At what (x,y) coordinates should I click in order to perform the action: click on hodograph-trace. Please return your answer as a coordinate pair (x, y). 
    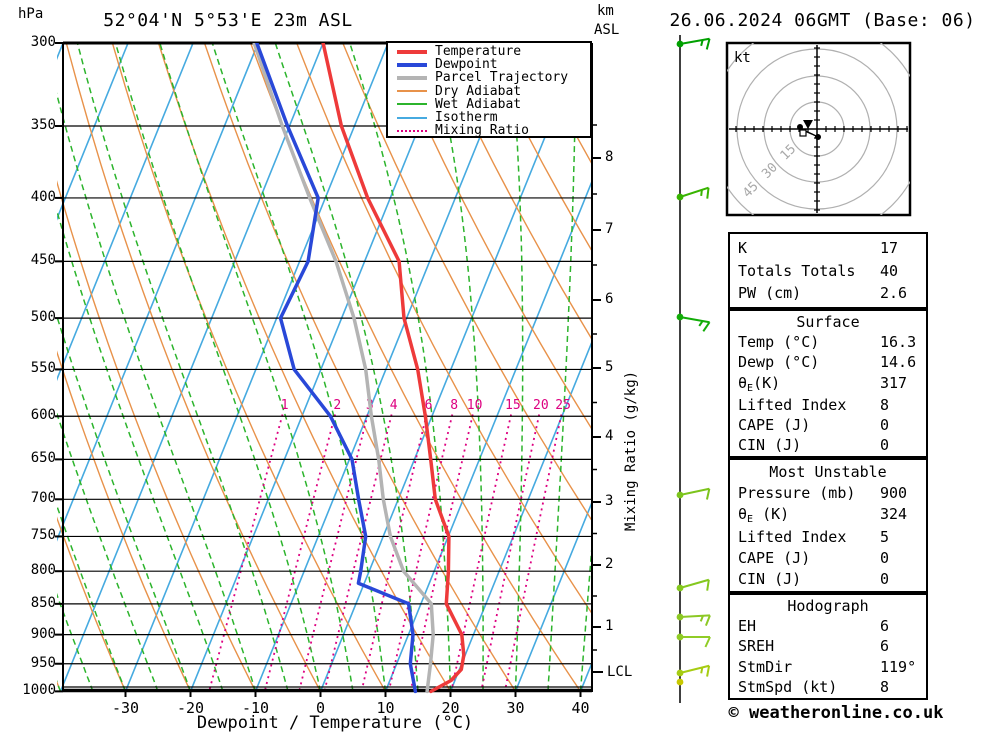
    Looking at the image, I should click on (809, 132).